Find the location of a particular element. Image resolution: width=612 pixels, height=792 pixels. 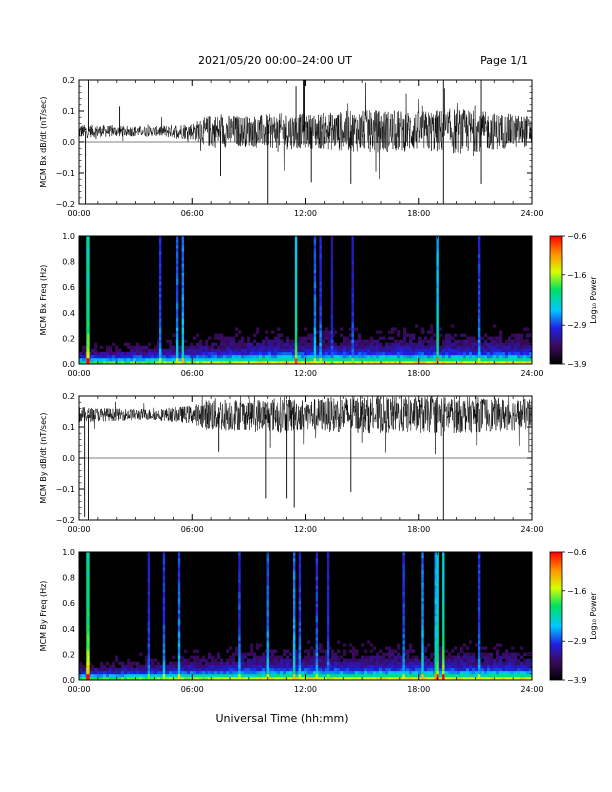

x-tick-label: 00:00 is located at coordinates (78, 213).